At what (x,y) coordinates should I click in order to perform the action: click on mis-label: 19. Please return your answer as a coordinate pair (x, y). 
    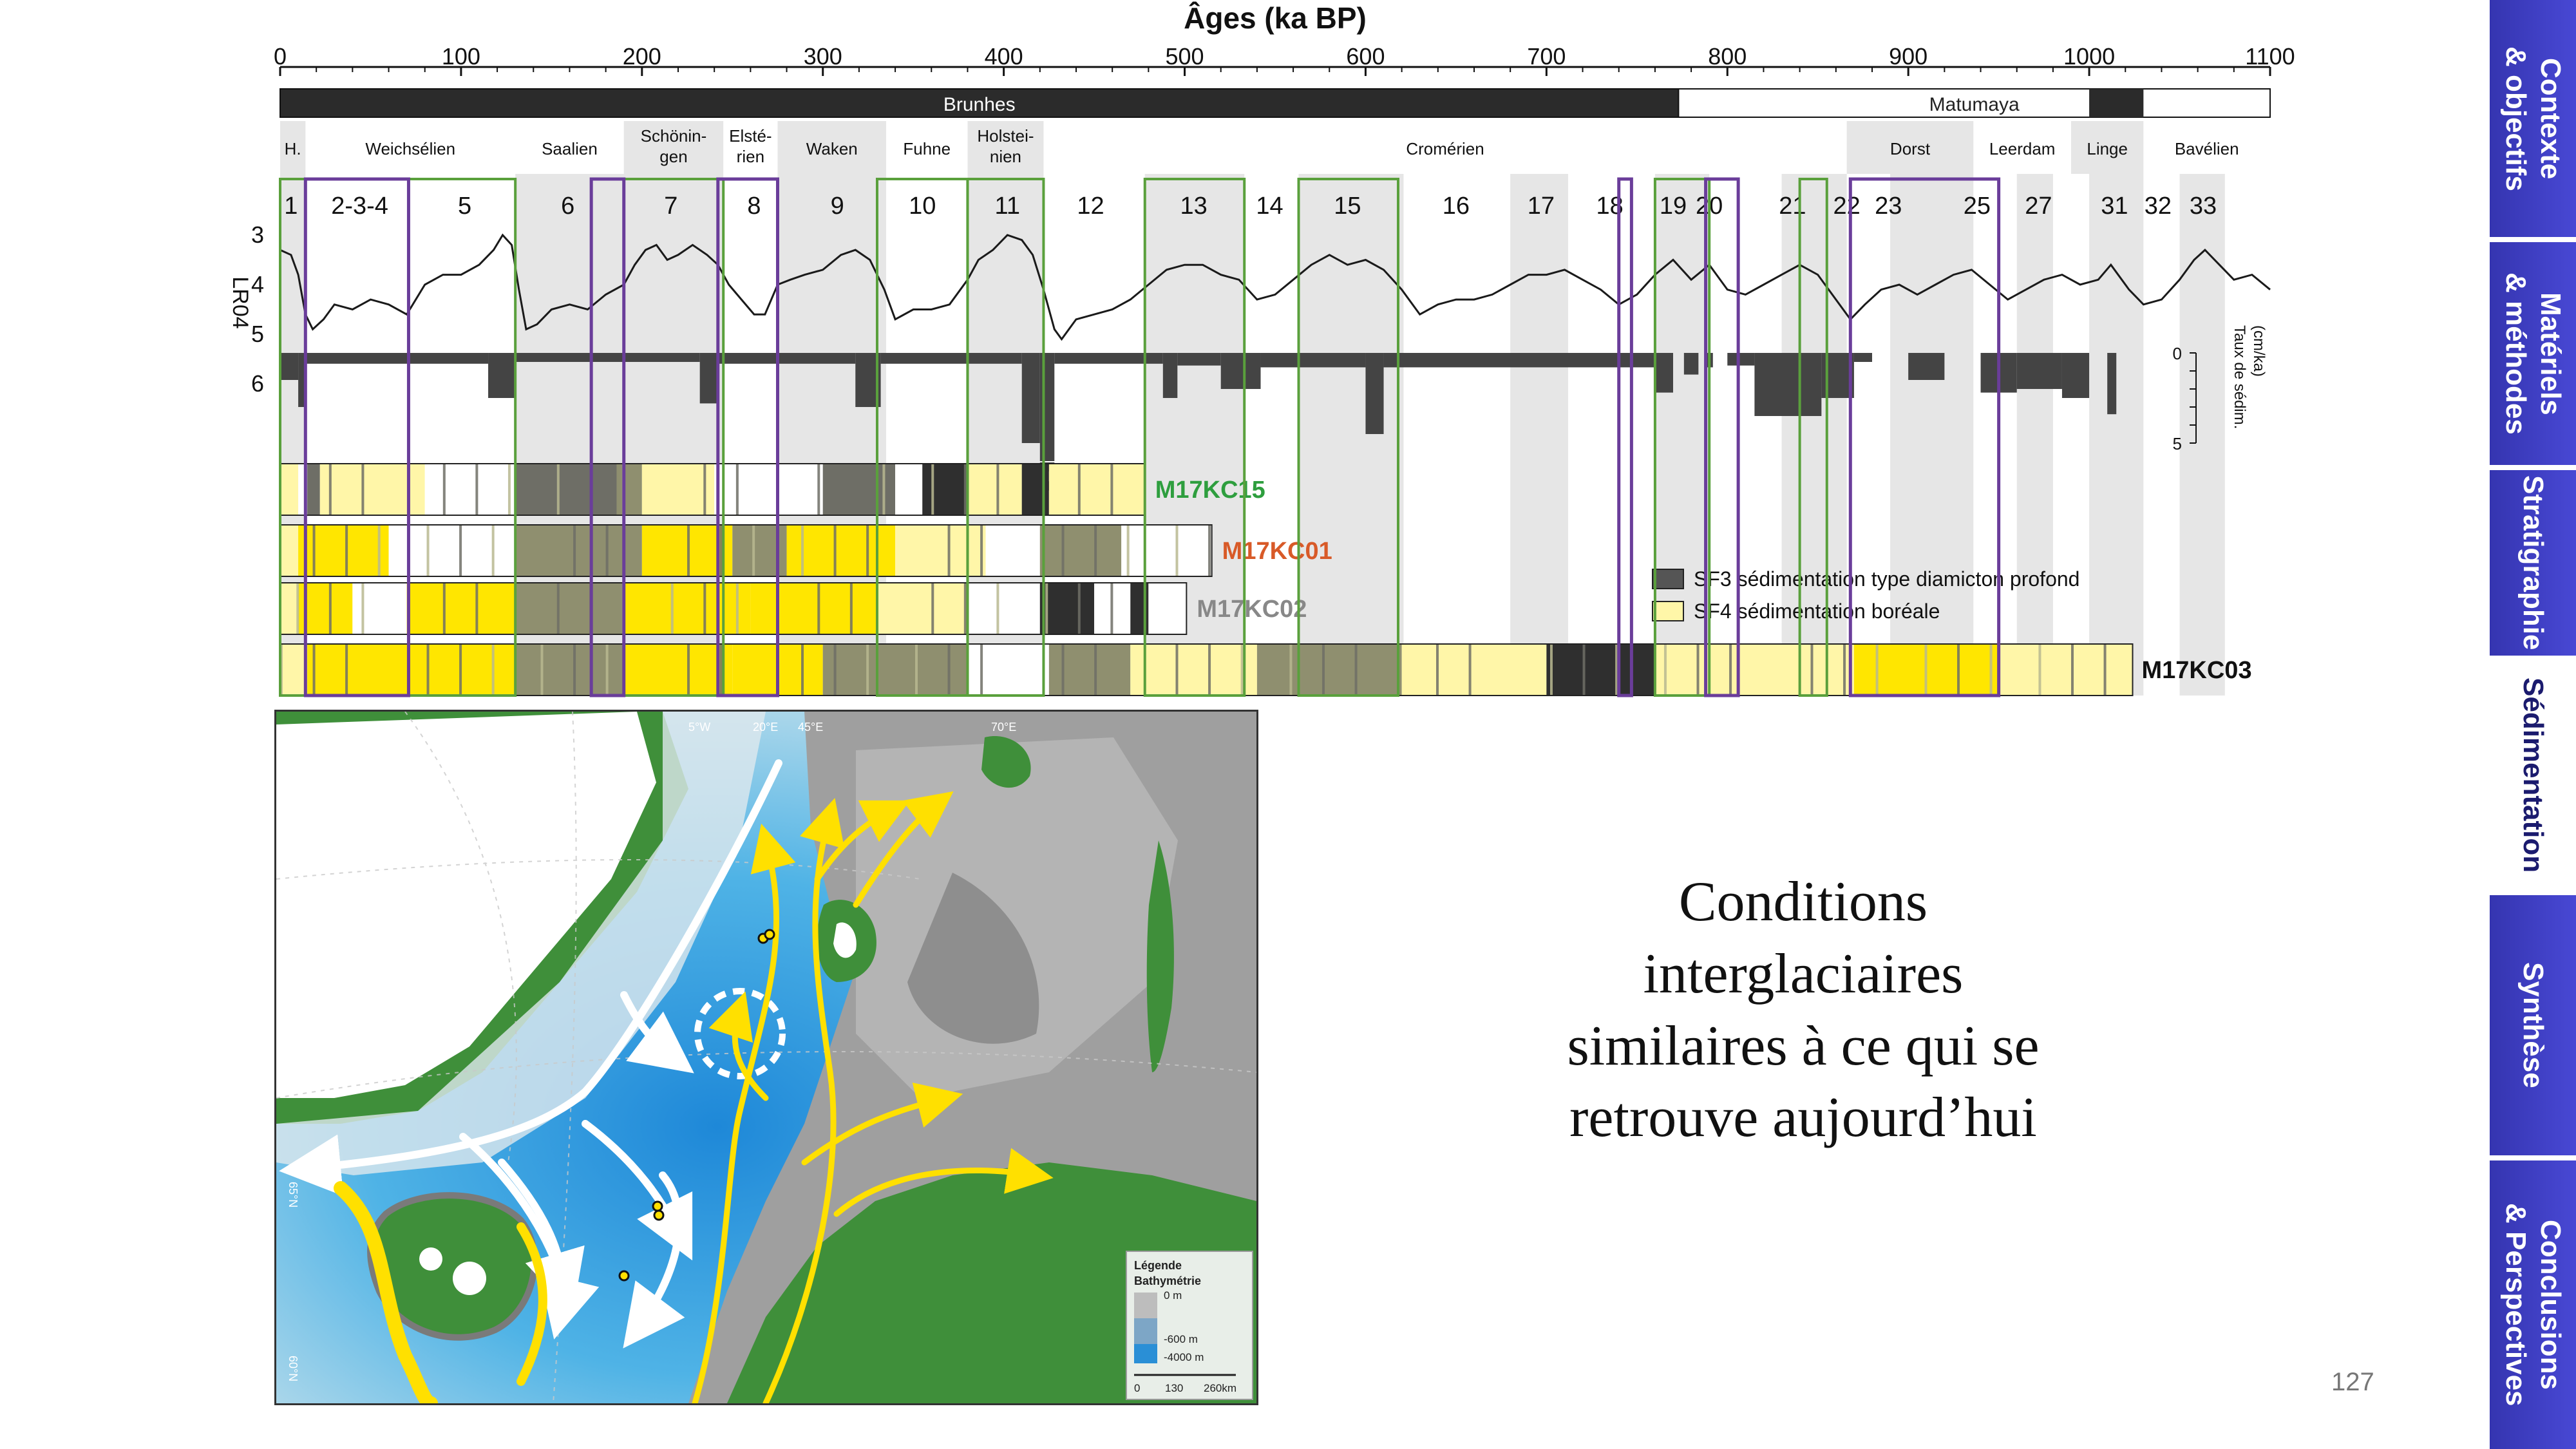
    Looking at the image, I should click on (1673, 207).